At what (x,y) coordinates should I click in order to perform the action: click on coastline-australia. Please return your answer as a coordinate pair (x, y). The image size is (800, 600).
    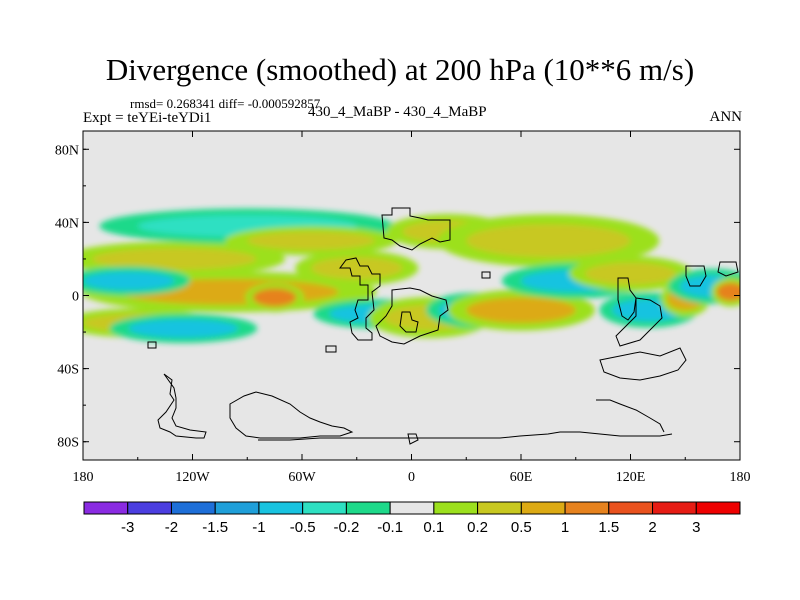
    Looking at the image, I should click on (643, 364).